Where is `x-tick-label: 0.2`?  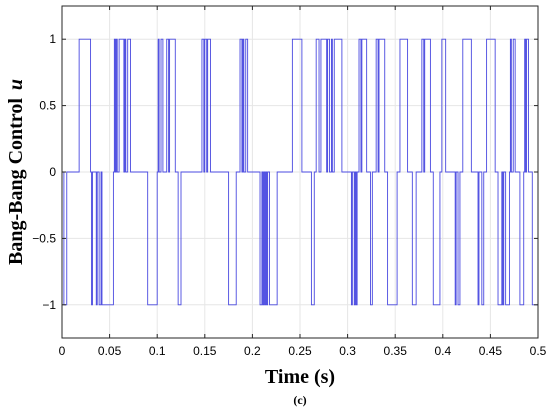 x-tick-label: 0.2 is located at coordinates (252, 351).